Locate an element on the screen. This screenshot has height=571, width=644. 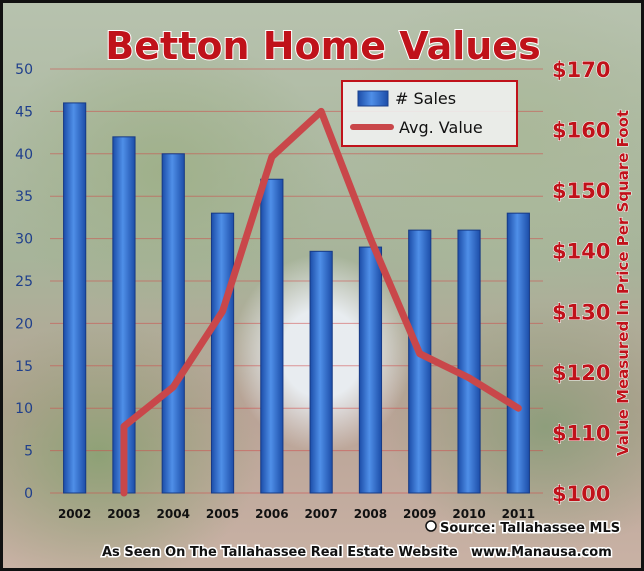
y-left-tick-label: 5 is located at coordinates (28, 452).